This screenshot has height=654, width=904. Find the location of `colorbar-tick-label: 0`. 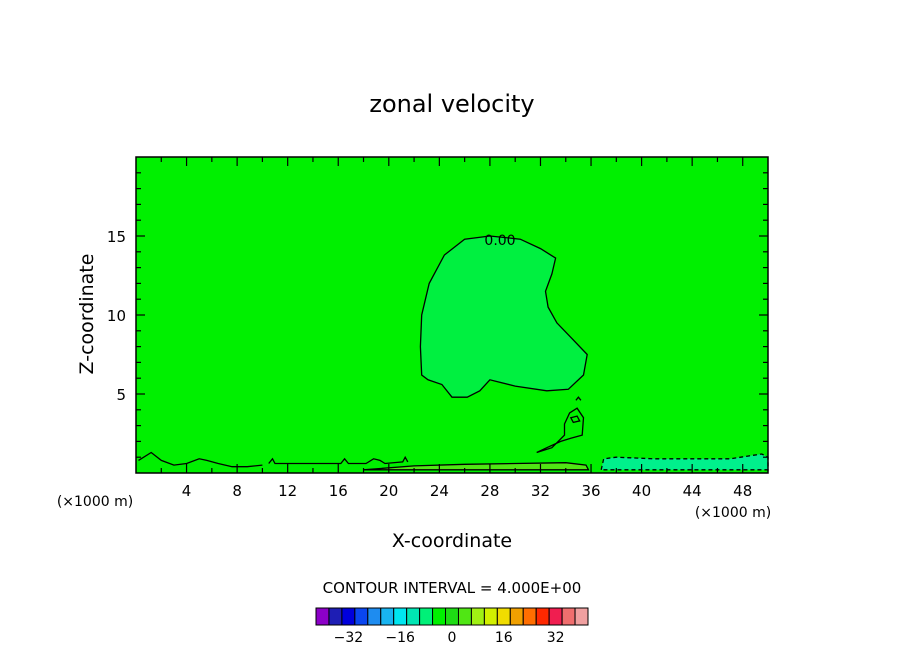

colorbar-tick-label: 0 is located at coordinates (452, 638).